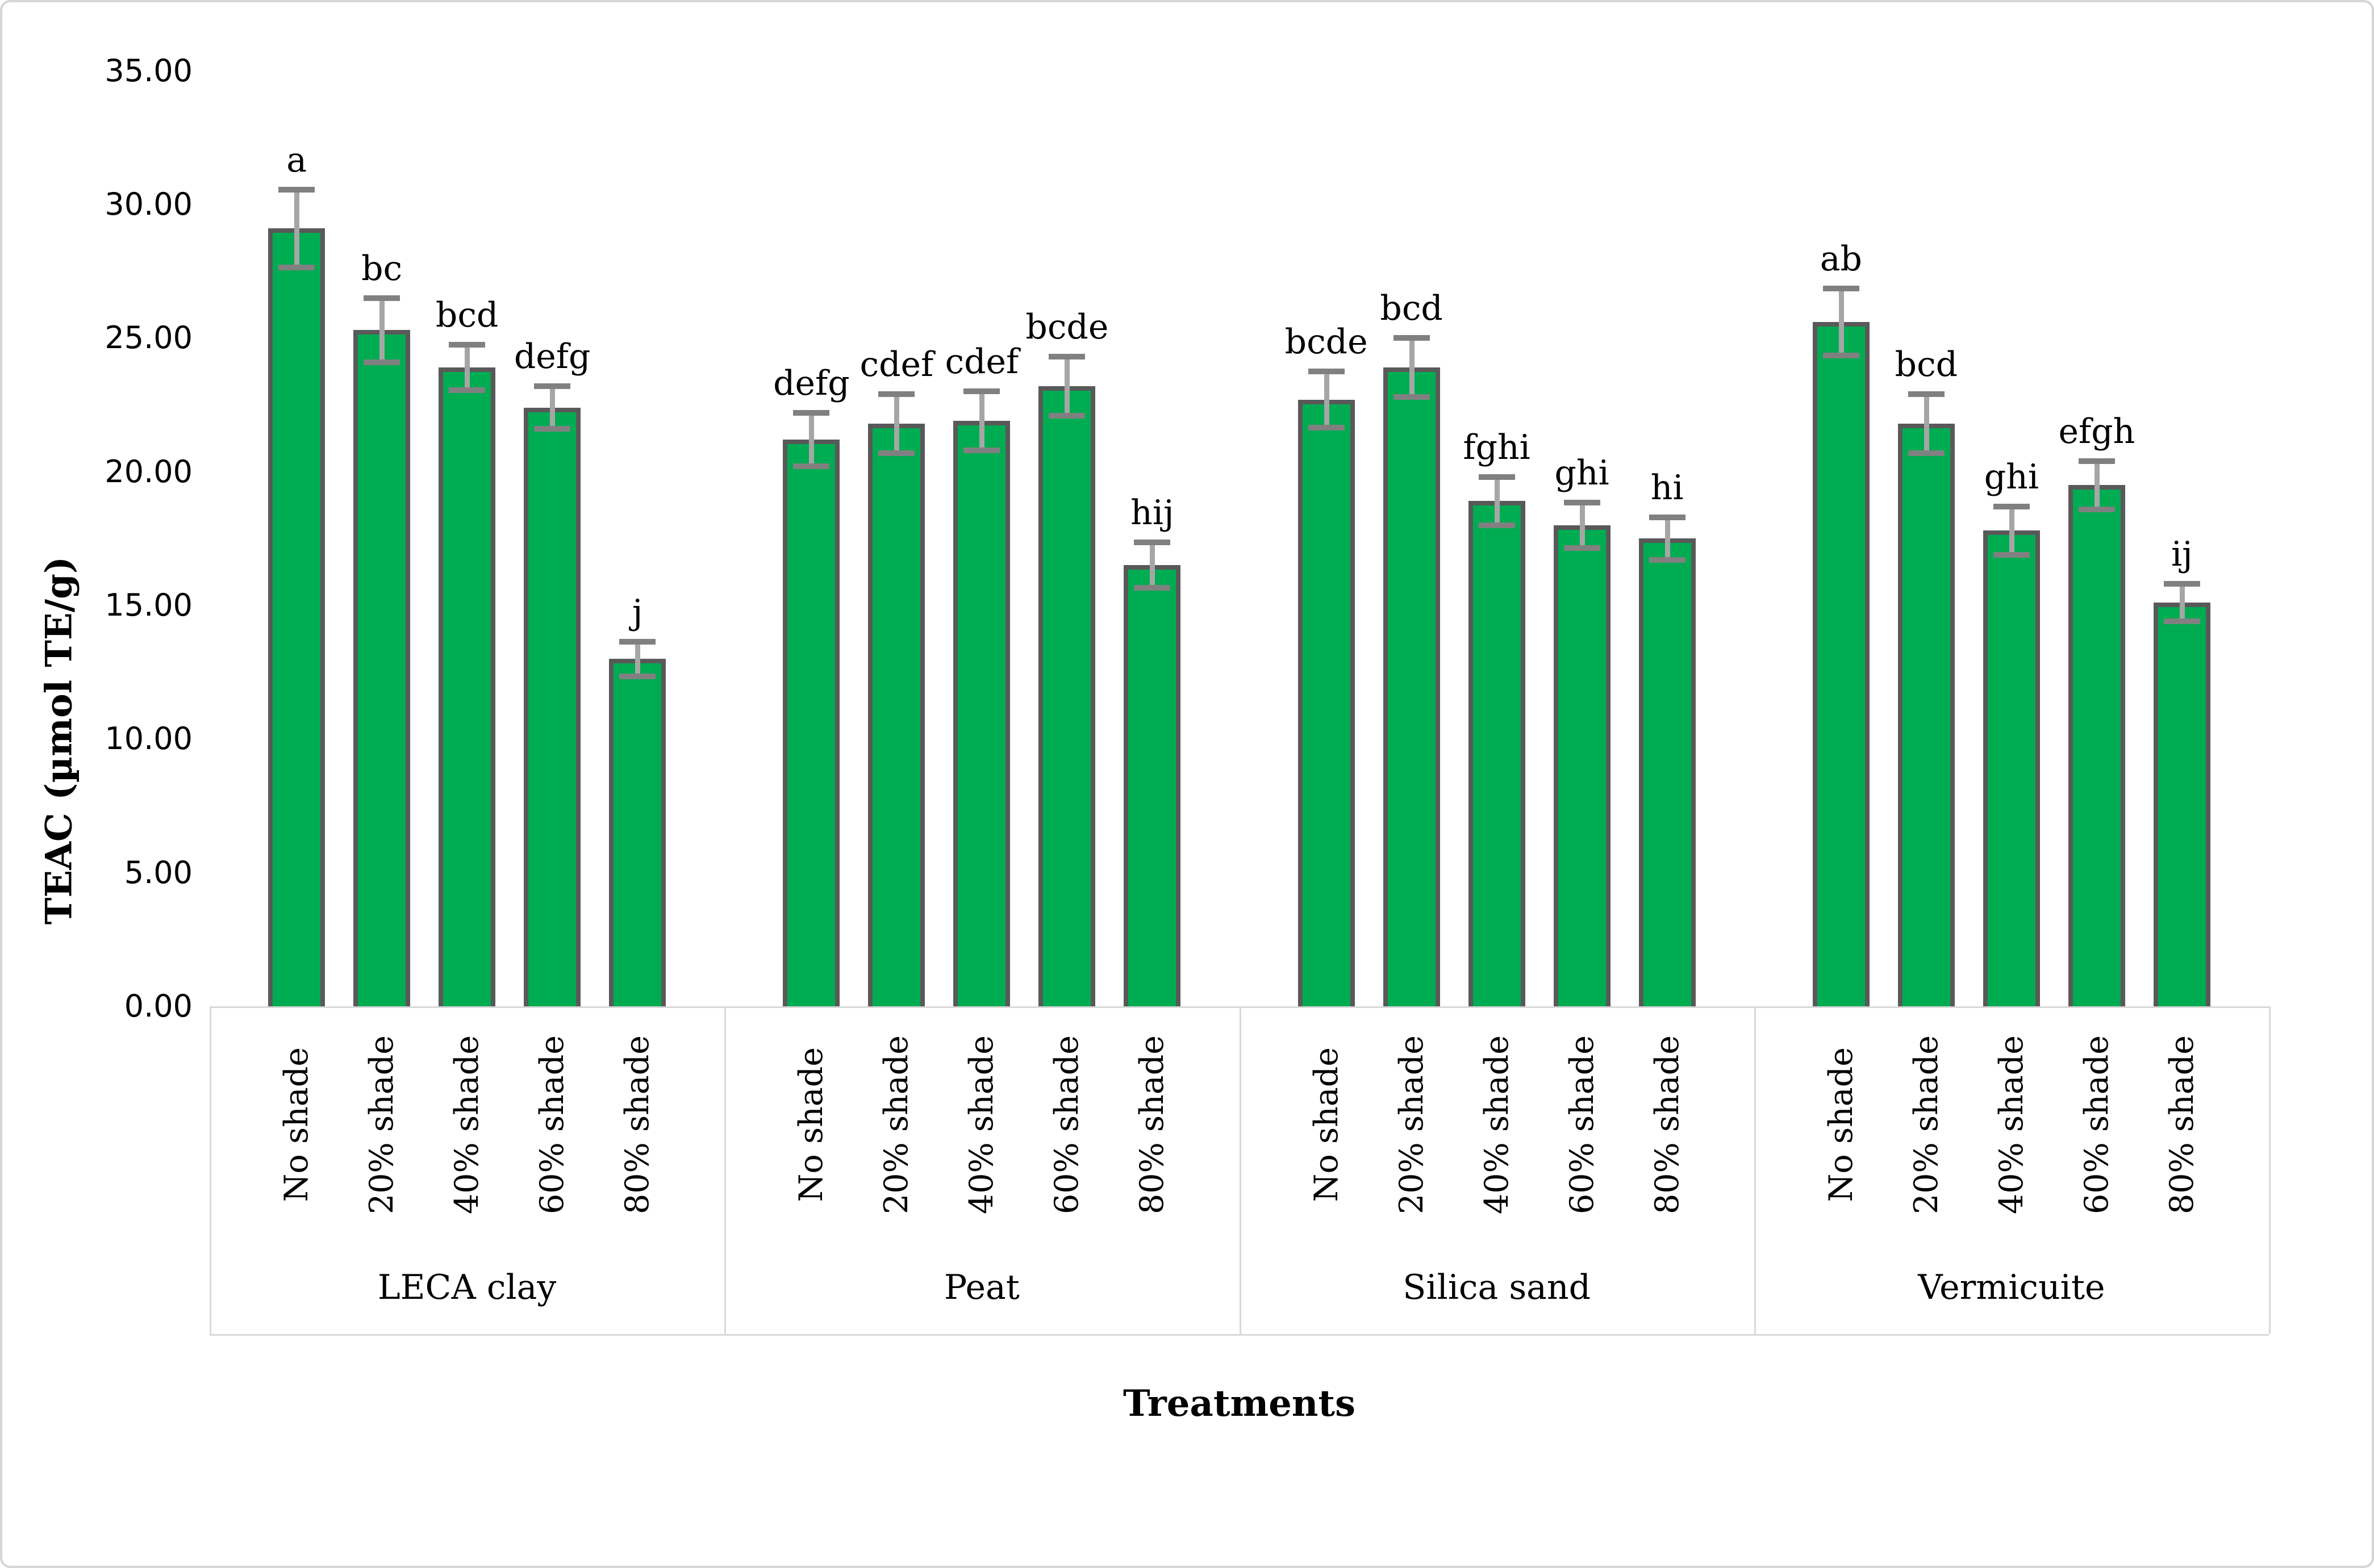 The width and height of the screenshot is (2374, 1568). What do you see at coordinates (467, 1287) in the screenshot?
I see `group-label: LECA clay` at bounding box center [467, 1287].